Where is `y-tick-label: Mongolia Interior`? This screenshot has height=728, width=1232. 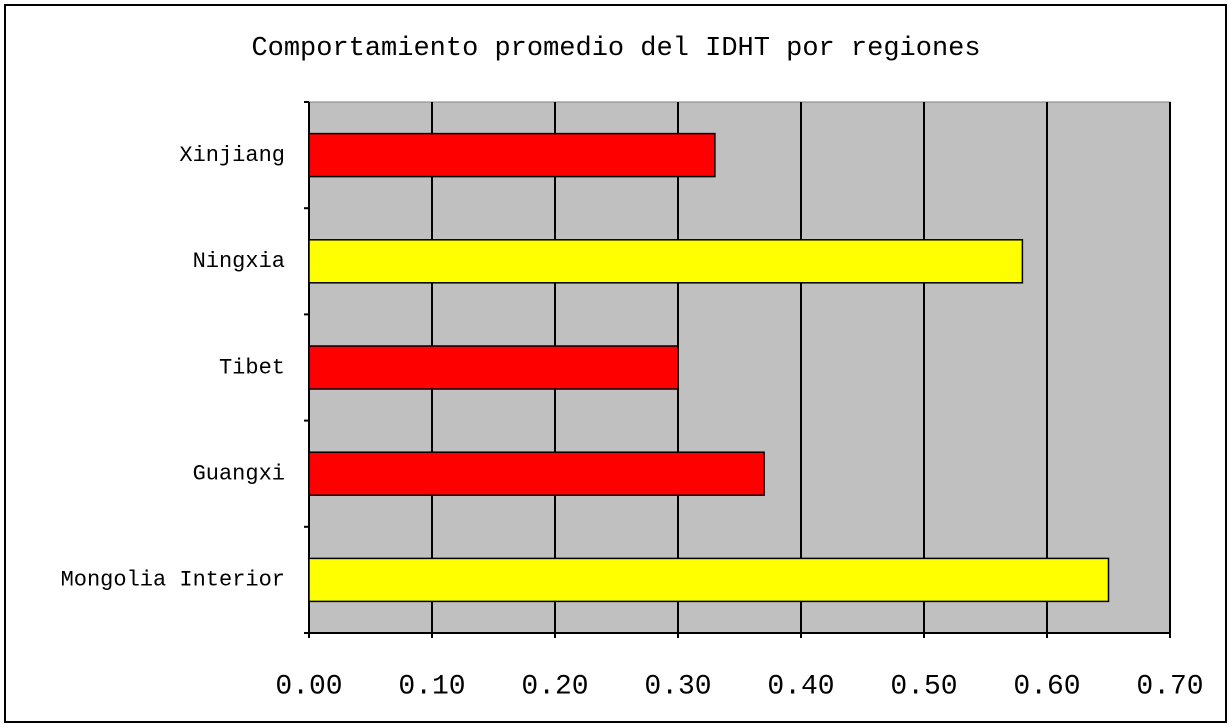
y-tick-label: Mongolia Interior is located at coordinates (173, 580).